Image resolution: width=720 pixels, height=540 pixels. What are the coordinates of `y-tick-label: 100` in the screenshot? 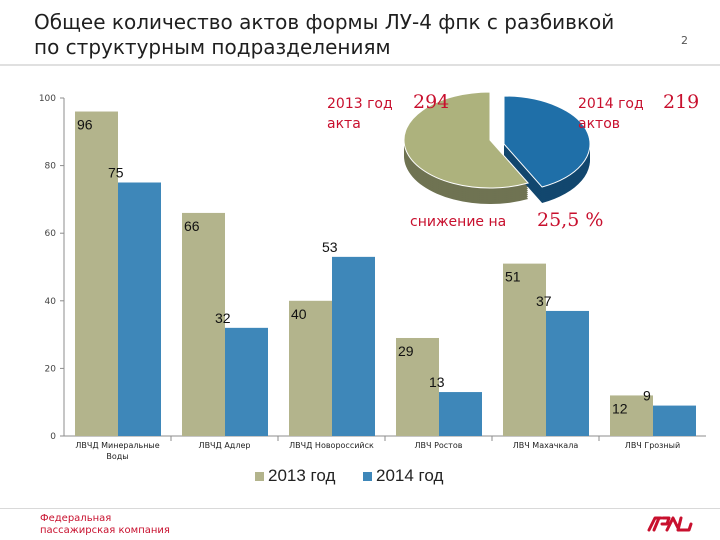 It's located at (47, 99).